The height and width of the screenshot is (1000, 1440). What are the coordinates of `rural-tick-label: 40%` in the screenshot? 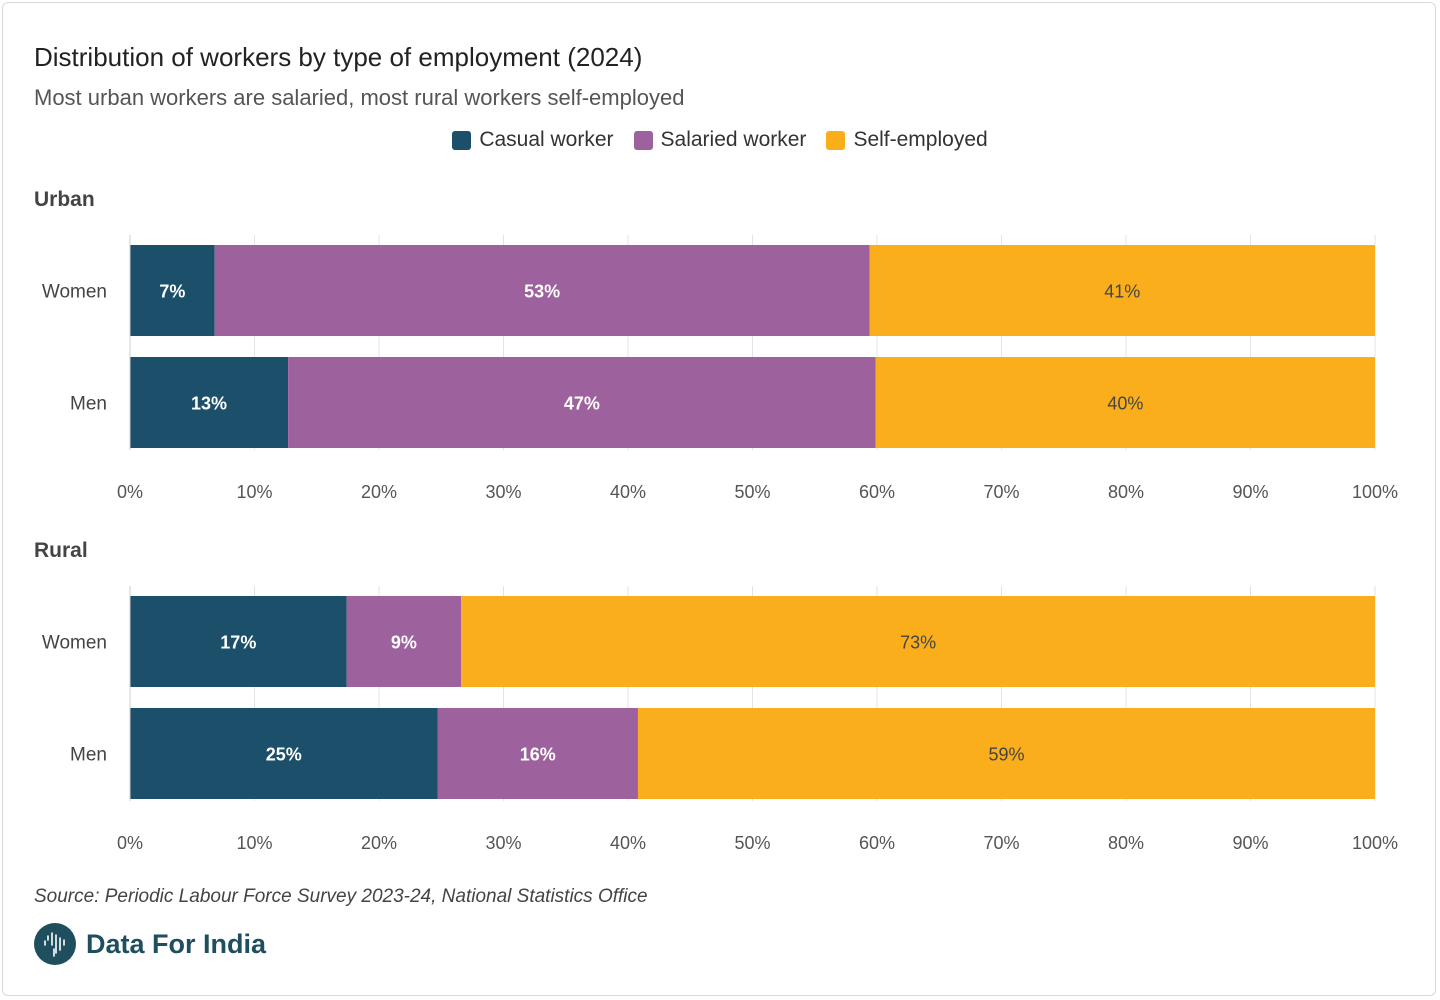 It's located at (628, 843).